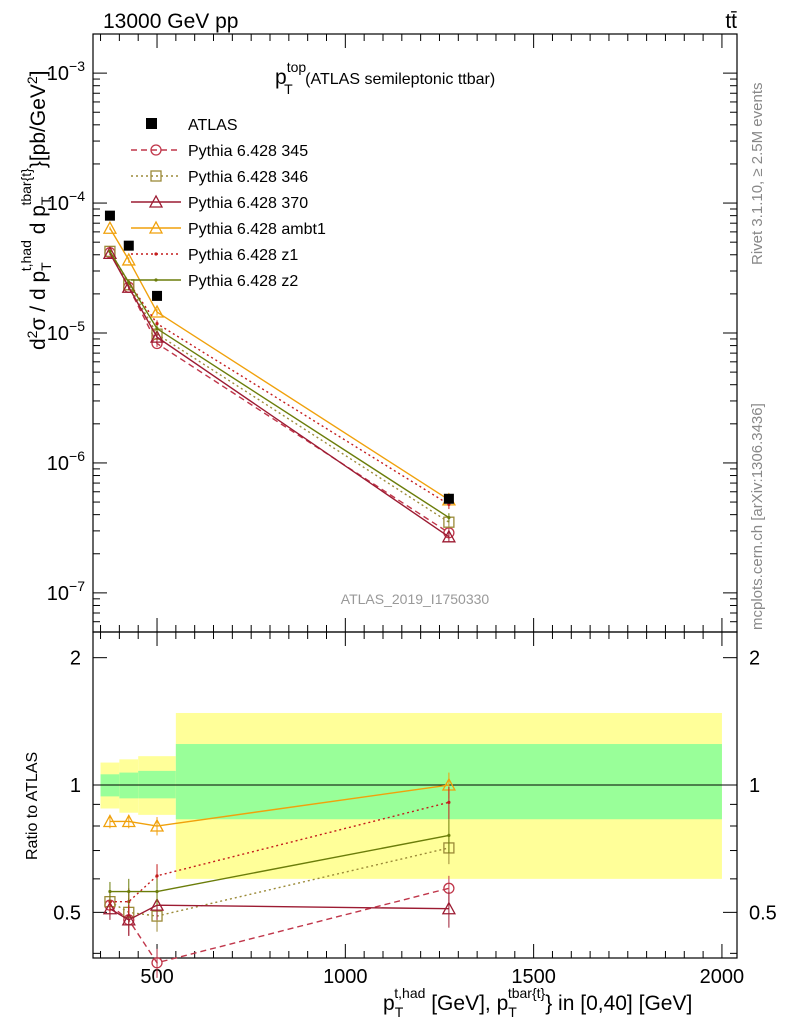 The image size is (786, 1024). What do you see at coordinates (754, 786) in the screenshot?
I see `ratio-y-tick-label-right: 1` at bounding box center [754, 786].